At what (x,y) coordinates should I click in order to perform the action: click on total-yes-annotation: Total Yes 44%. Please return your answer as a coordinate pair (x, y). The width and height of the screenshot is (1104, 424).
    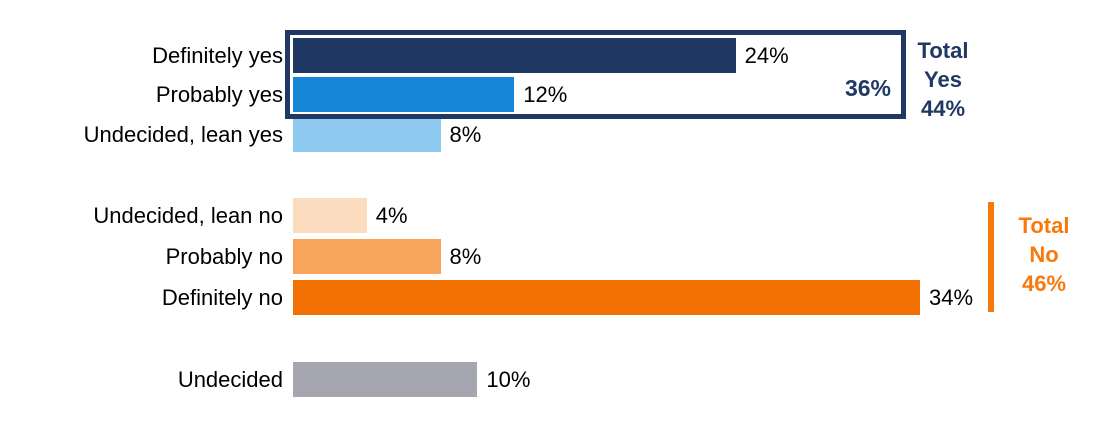
    Looking at the image, I should click on (943, 79).